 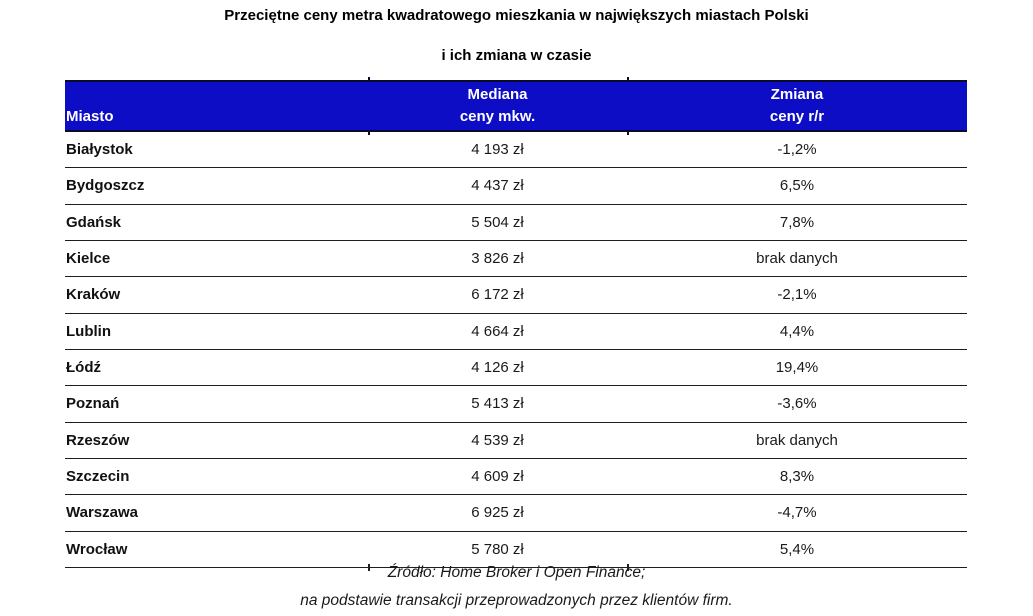 I want to click on table-header-row: Miasto Mediana ceny mkw. Zmiana ceny r/r, so click(x=516, y=106).